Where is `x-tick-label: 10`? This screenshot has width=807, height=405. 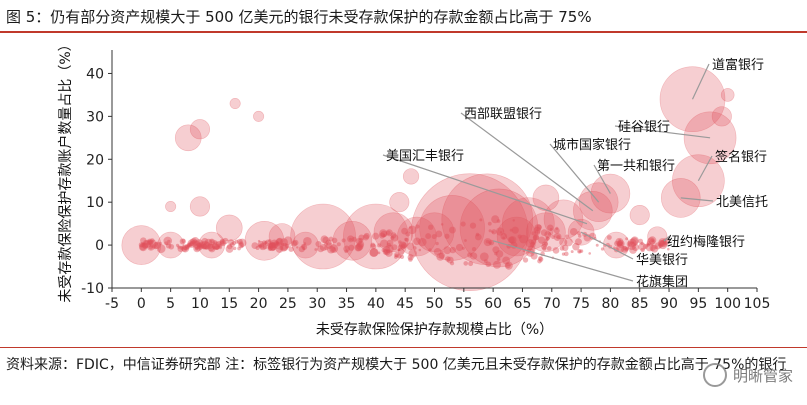 x-tick-label: 10 is located at coordinates (200, 304).